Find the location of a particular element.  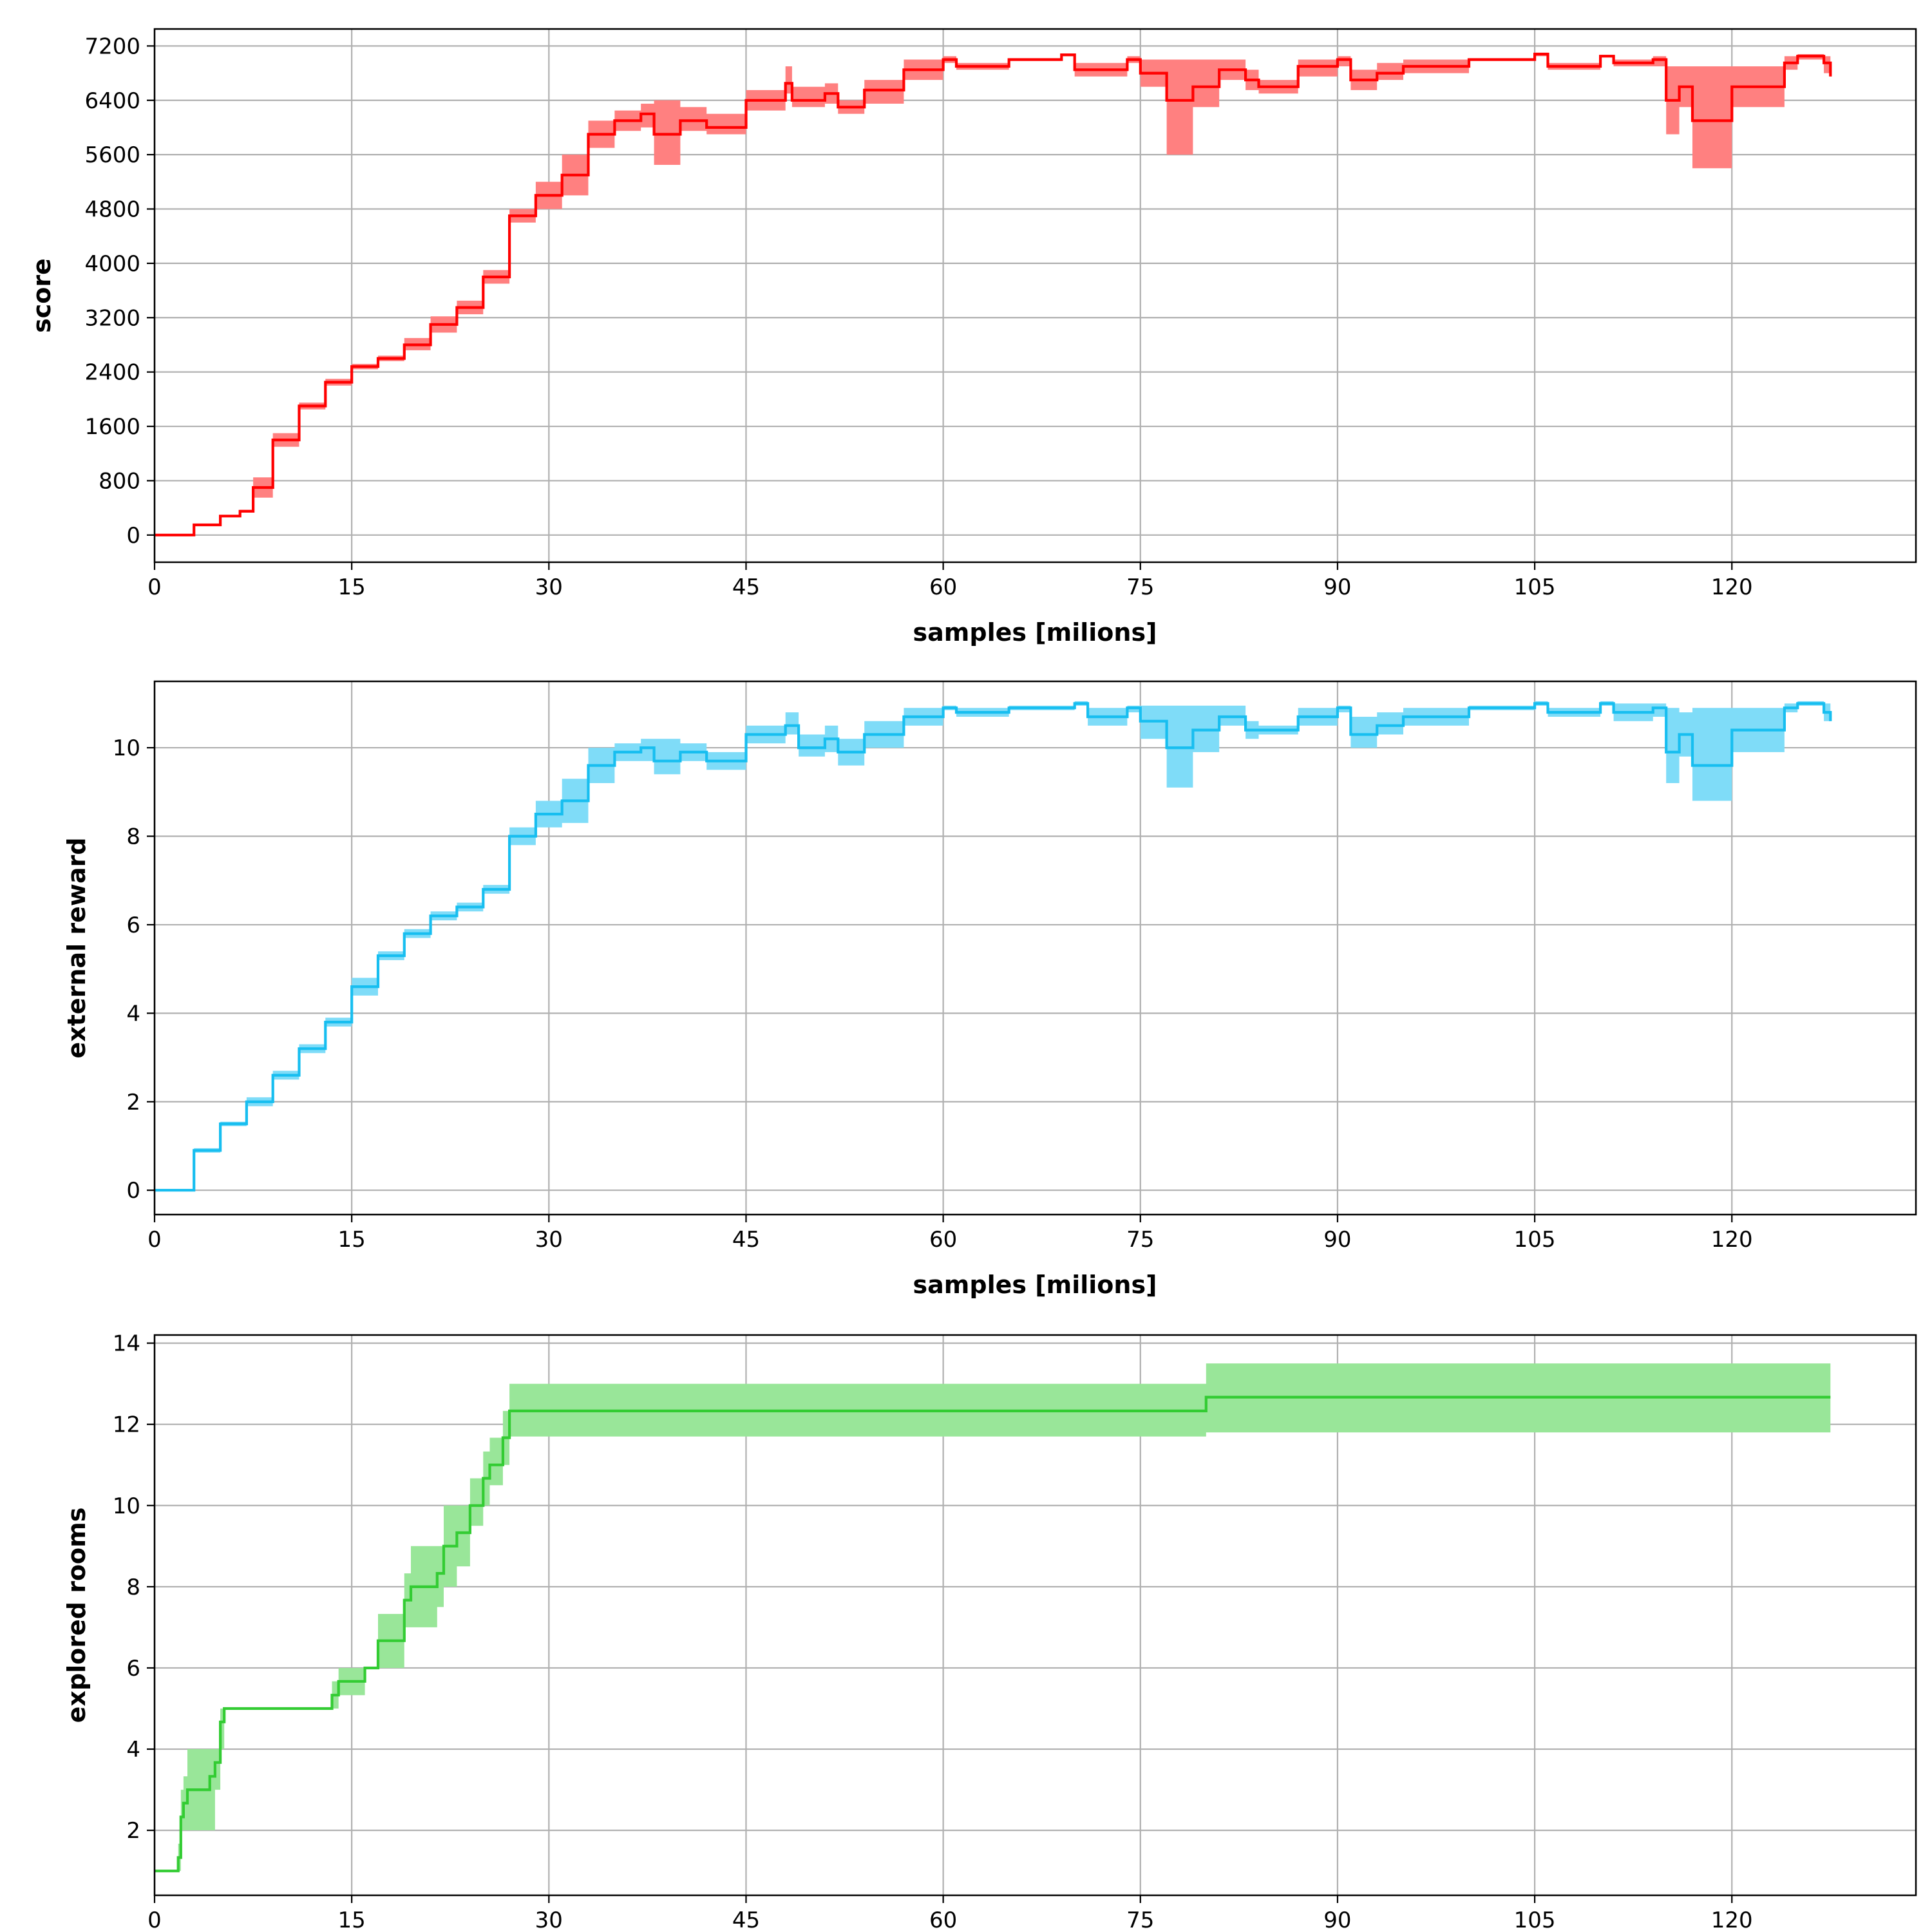

score-x-tick-label: 60 is located at coordinates (943, 587).